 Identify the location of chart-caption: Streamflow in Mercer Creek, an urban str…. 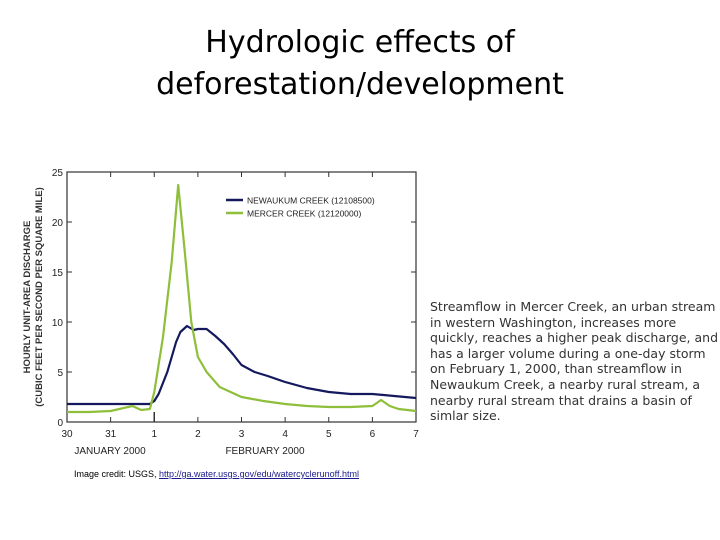
(574, 361).